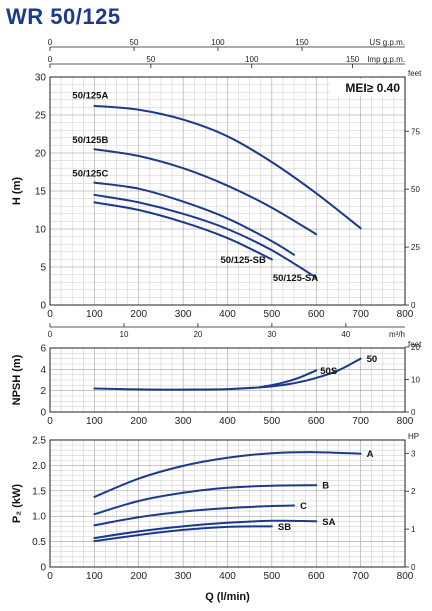 The width and height of the screenshot is (432, 611). I want to click on curve-label-50/125A: 50/125A, so click(90, 96).